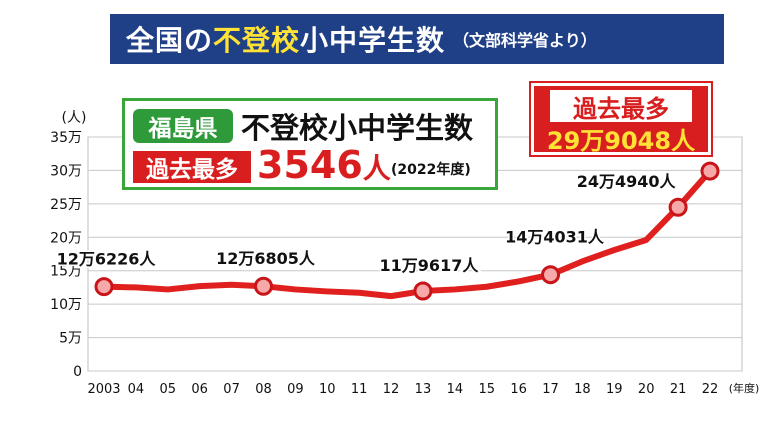 This screenshot has height=438, width=780. Describe the element at coordinates (66, 238) in the screenshot. I see `y-tick-label: 20万` at that location.